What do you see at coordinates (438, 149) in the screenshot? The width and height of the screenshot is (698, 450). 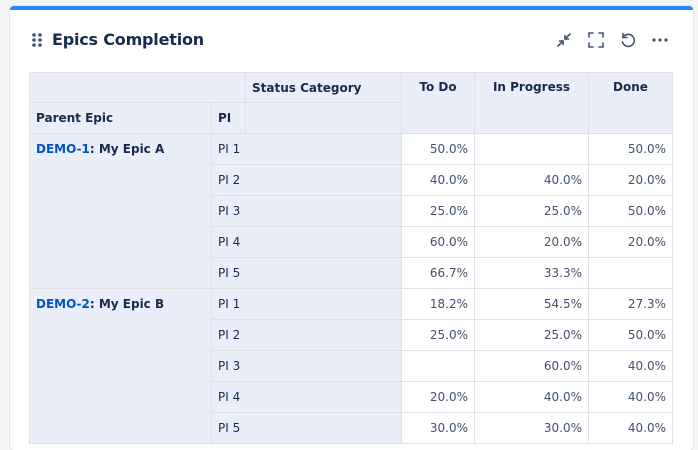 I see `value-cell-todo: 50.0%` at bounding box center [438, 149].